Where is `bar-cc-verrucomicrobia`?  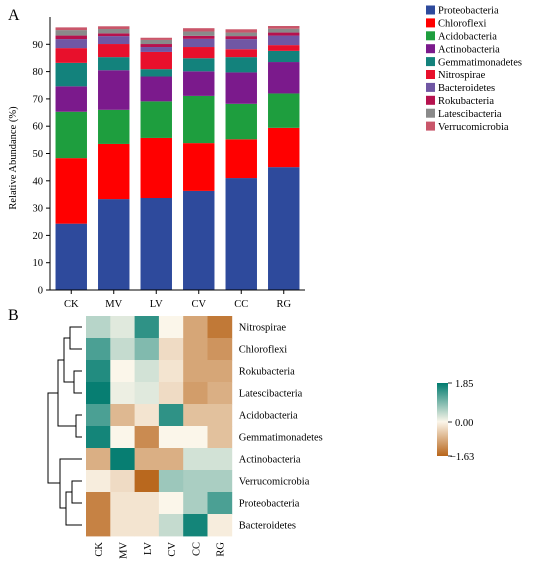 bar-cc-verrucomicrobia is located at coordinates (241, 31).